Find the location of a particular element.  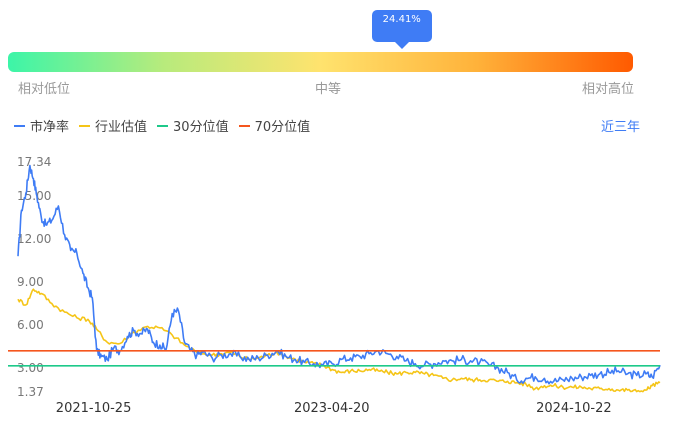

percentile-tooltip-label: 24.41% is located at coordinates (401, 19).